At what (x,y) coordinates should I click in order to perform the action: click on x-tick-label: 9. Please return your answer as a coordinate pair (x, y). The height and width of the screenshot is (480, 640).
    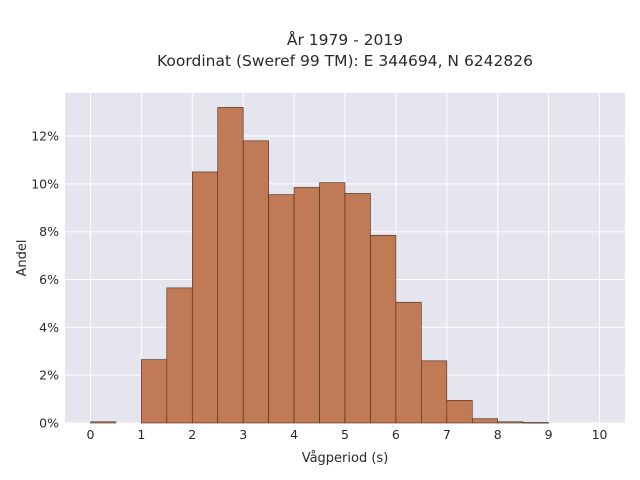
    Looking at the image, I should click on (549, 434).